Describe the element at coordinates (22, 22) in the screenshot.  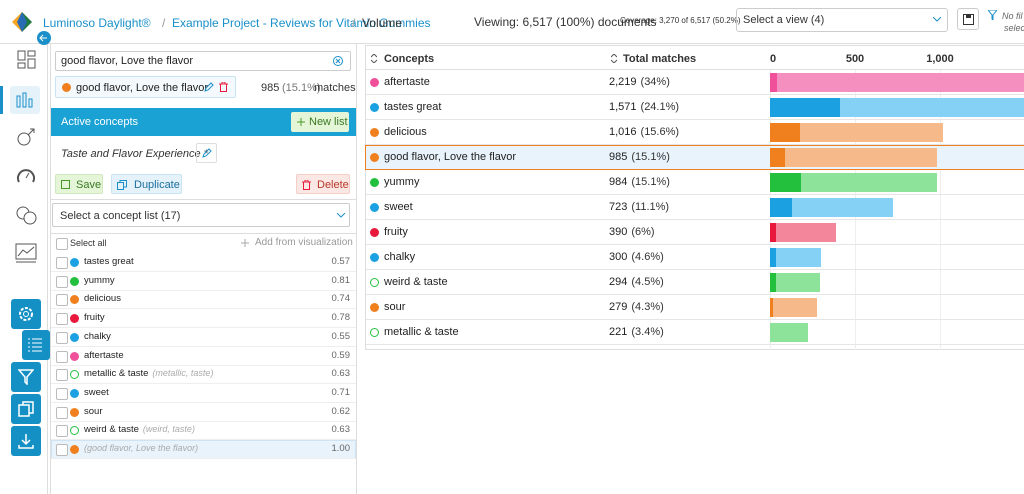
I see `logo` at that location.